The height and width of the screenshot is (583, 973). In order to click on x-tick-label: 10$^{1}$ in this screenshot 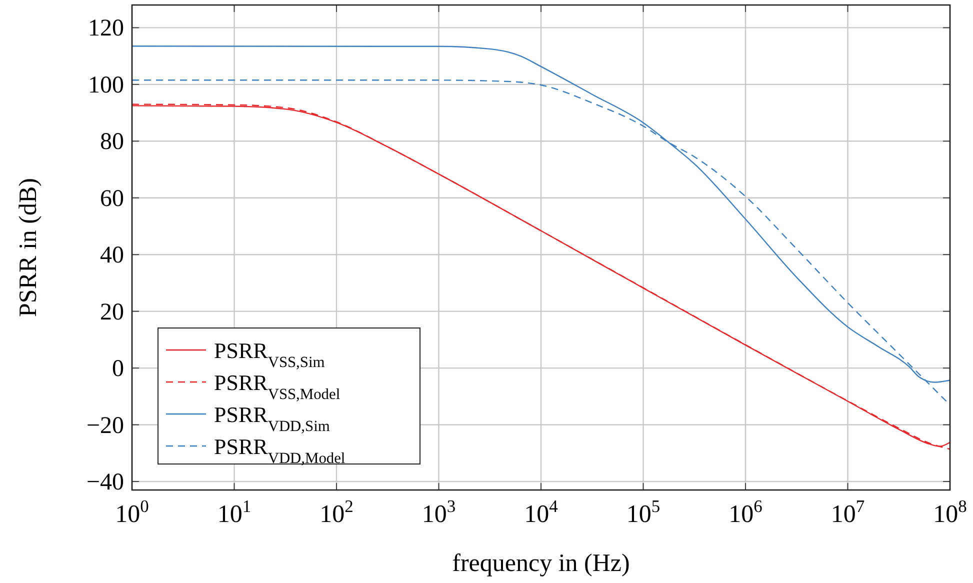, I will do `click(234, 512)`.